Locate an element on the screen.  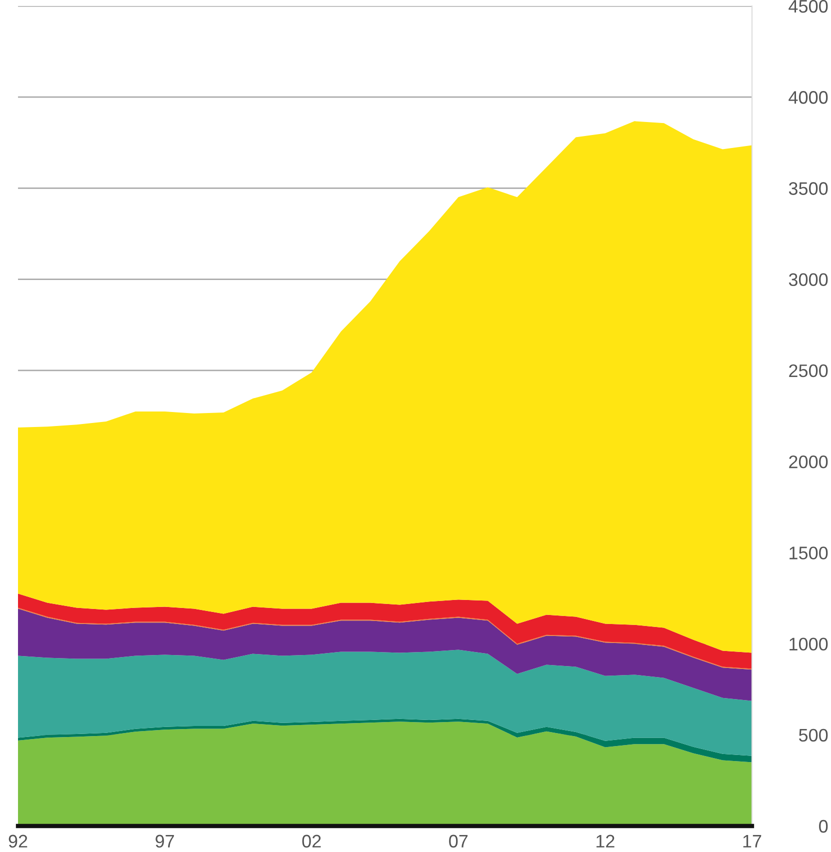
y-tick-label: 2000 is located at coordinates (808, 461).